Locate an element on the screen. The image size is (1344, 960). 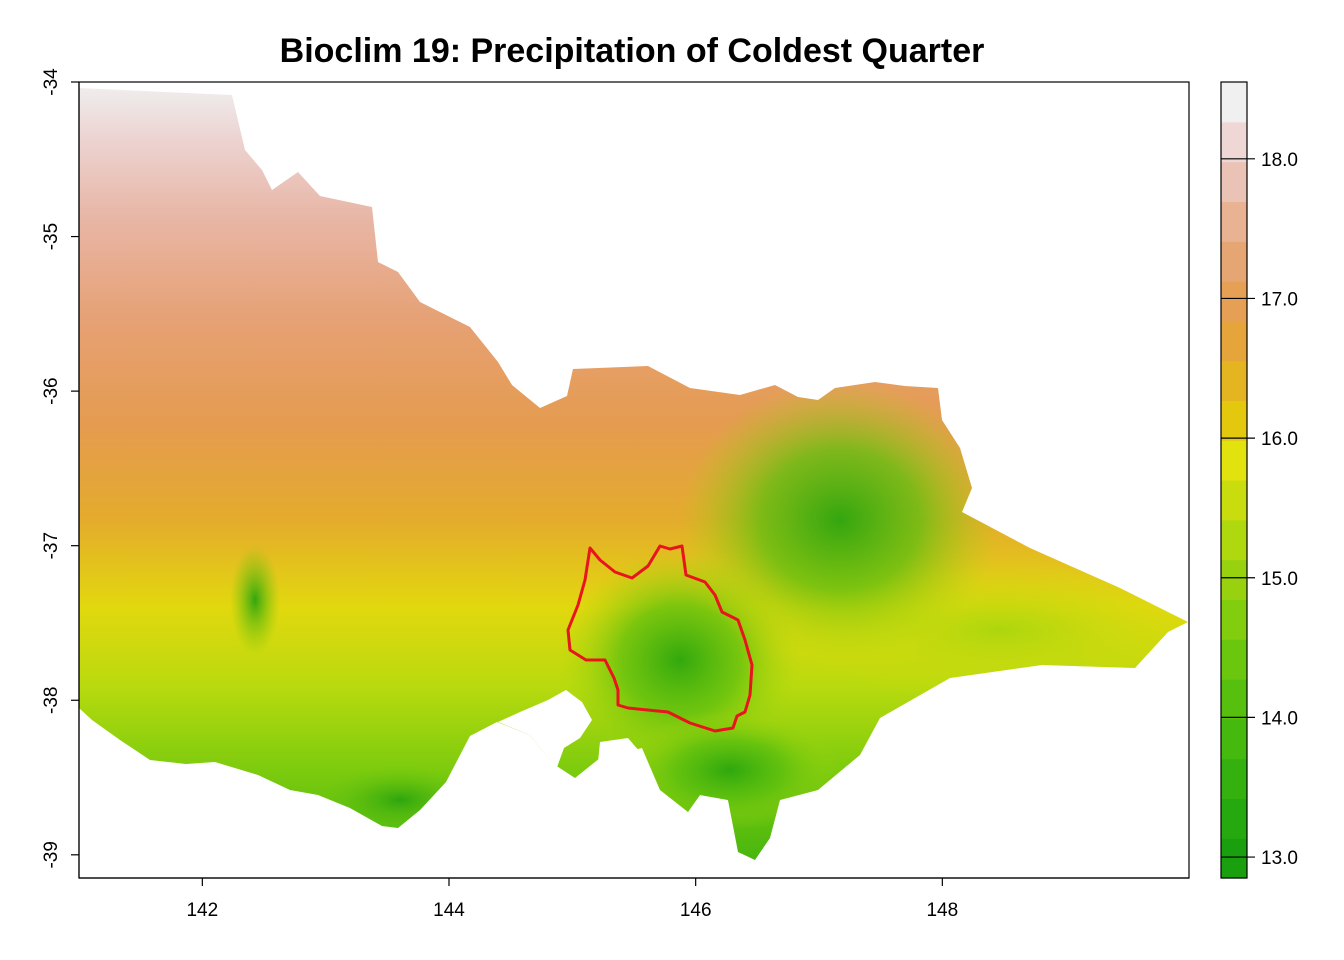
x-axis: 142 144 146 148 is located at coordinates (634, 899).